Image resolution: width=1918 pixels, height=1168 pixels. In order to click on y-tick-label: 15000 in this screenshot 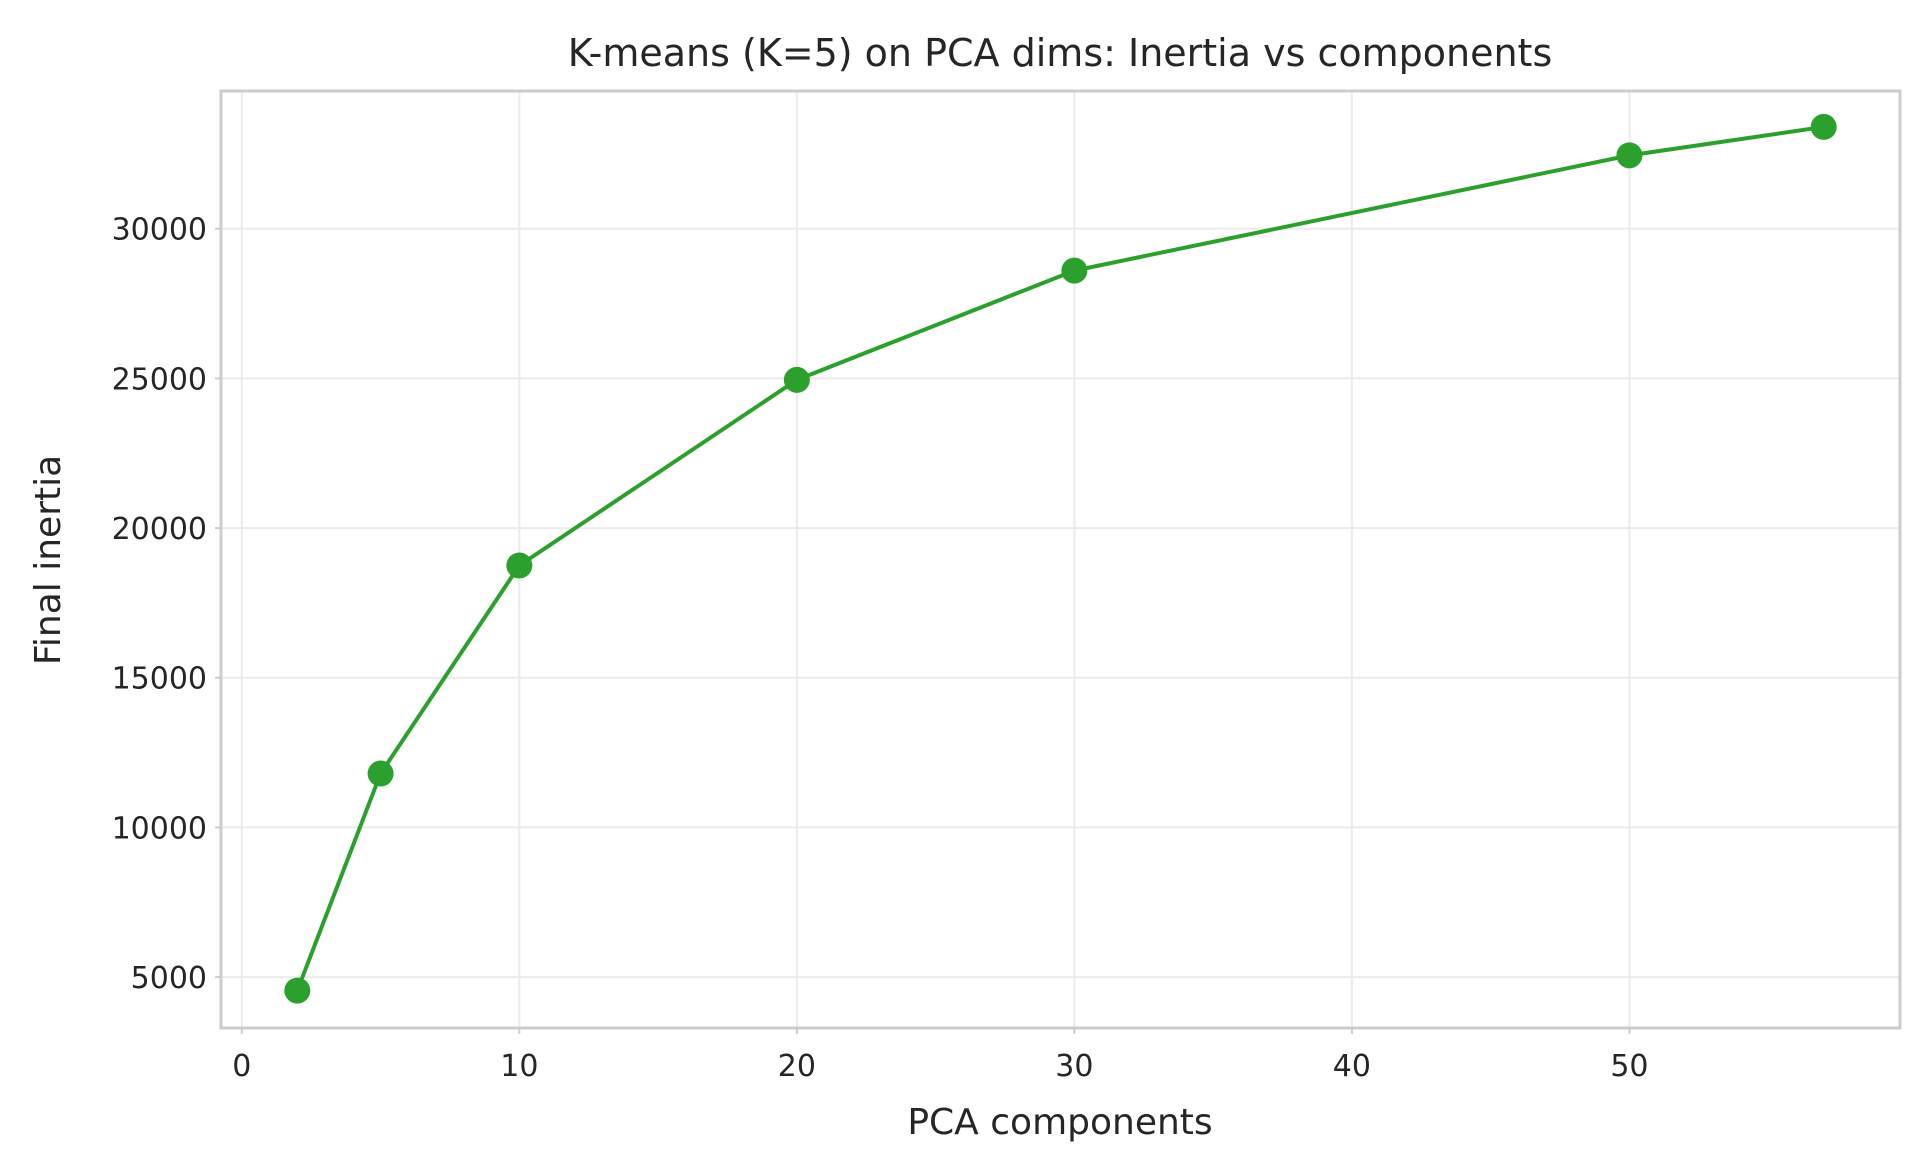, I will do `click(159, 679)`.